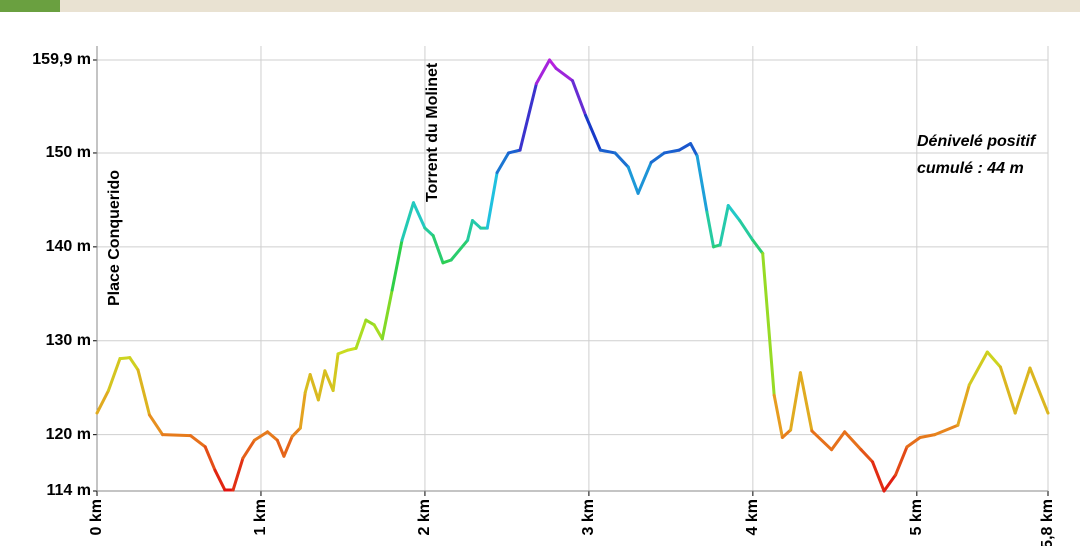 This screenshot has width=1080, height=546. What do you see at coordinates (970, 168) in the screenshot?
I see `summary-line: cumulé : 44 m` at bounding box center [970, 168].